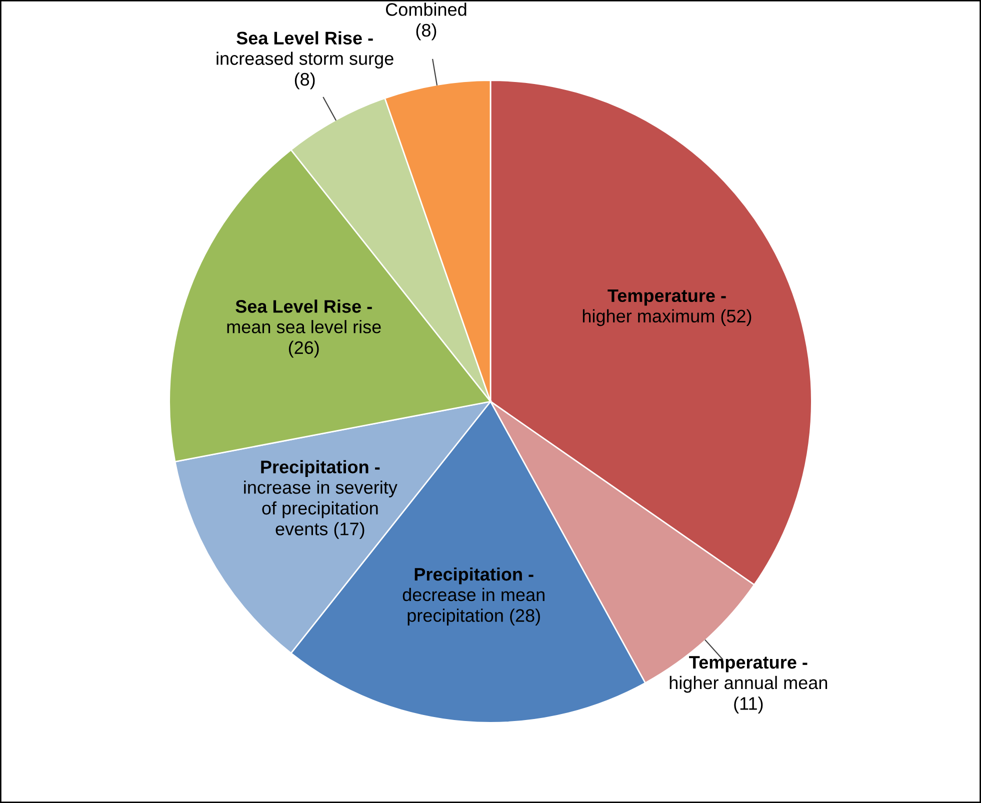  What do you see at coordinates (304, 329) in the screenshot?
I see `slice-label: Sea Level Rise - mean sea level rise (26)` at bounding box center [304, 329].